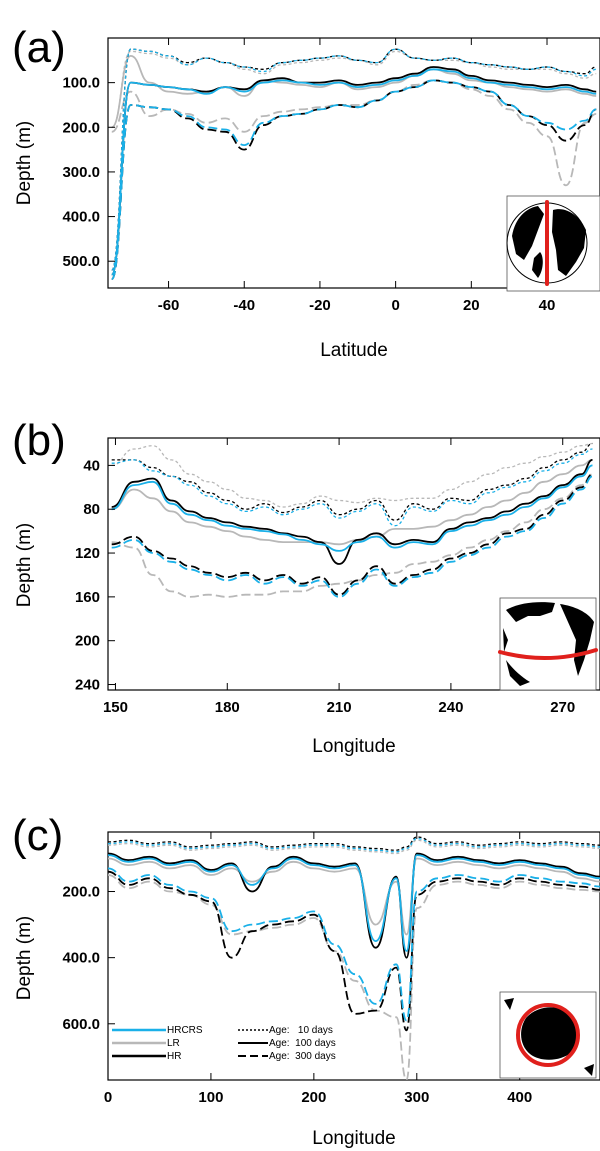 Image resolution: width=600 pixels, height=1151 pixels. What do you see at coordinates (244, 305) in the screenshot?
I see `x-tick-label: -40` at bounding box center [244, 305].